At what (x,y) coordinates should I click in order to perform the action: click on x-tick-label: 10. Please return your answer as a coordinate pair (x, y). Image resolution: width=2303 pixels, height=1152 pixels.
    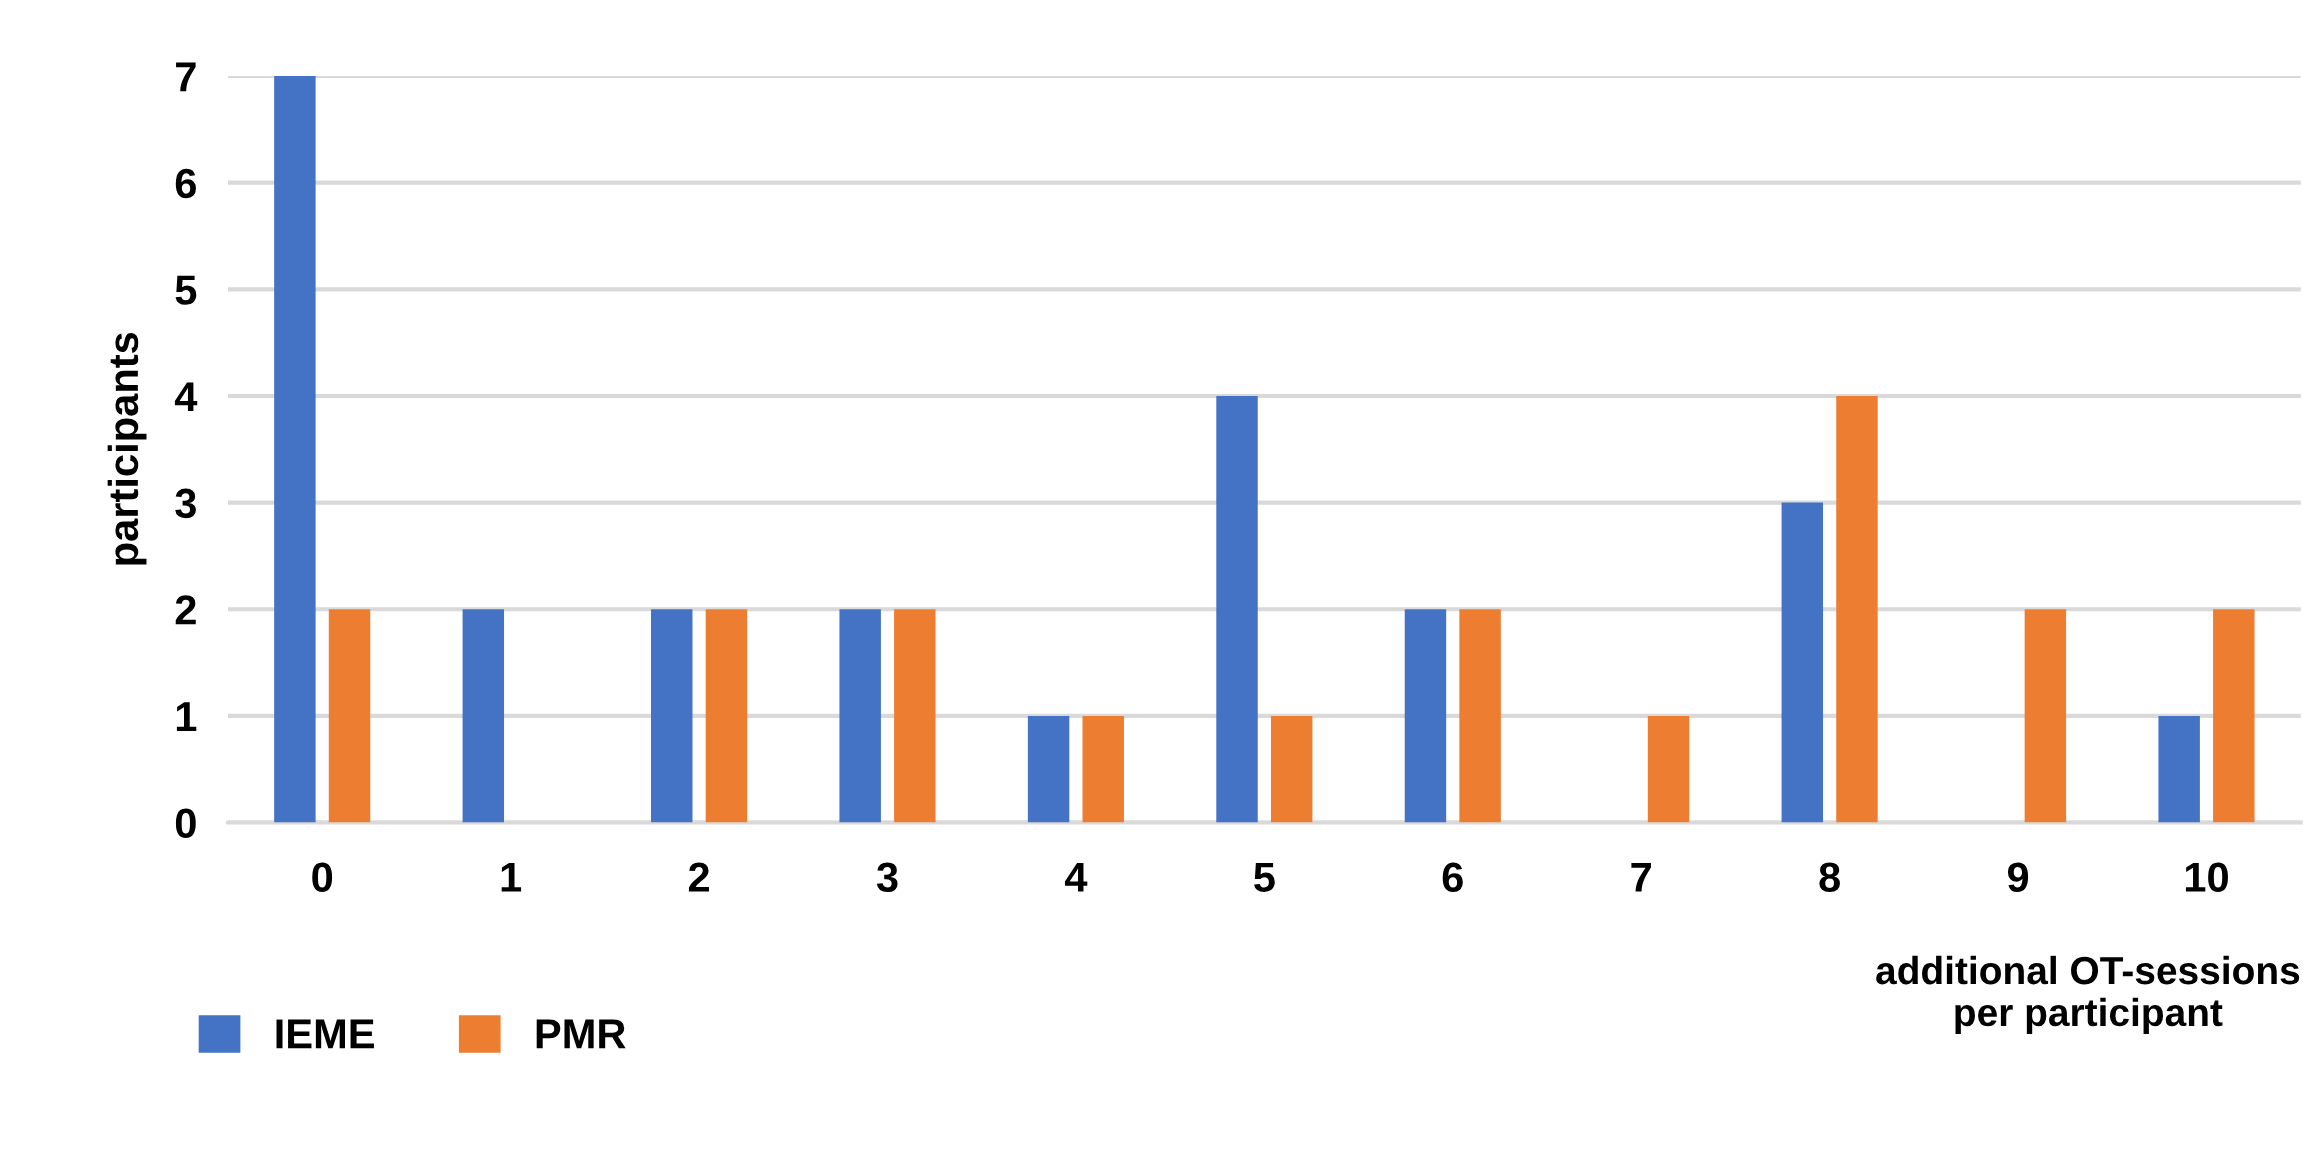
    Looking at the image, I should click on (2206, 877).